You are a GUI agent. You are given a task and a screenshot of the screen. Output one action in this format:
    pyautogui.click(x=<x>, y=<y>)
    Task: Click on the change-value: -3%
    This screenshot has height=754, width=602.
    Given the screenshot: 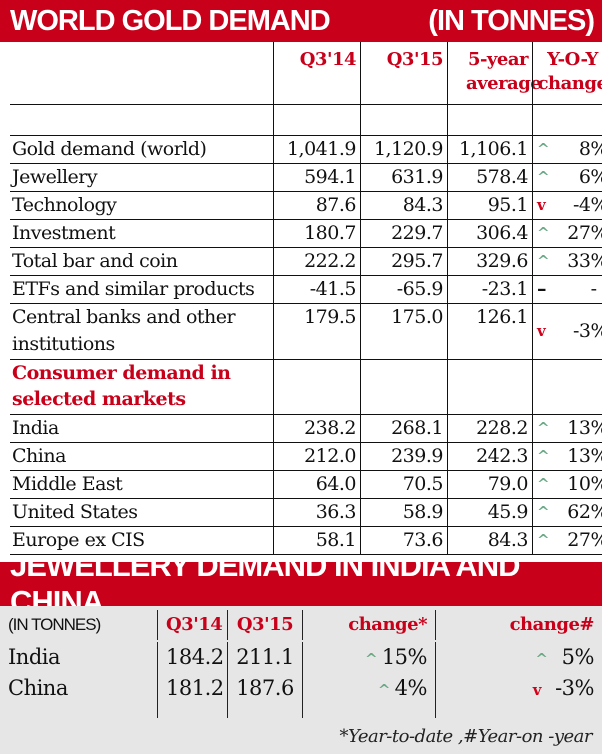 What is the action you would take?
    pyautogui.click(x=587, y=331)
    